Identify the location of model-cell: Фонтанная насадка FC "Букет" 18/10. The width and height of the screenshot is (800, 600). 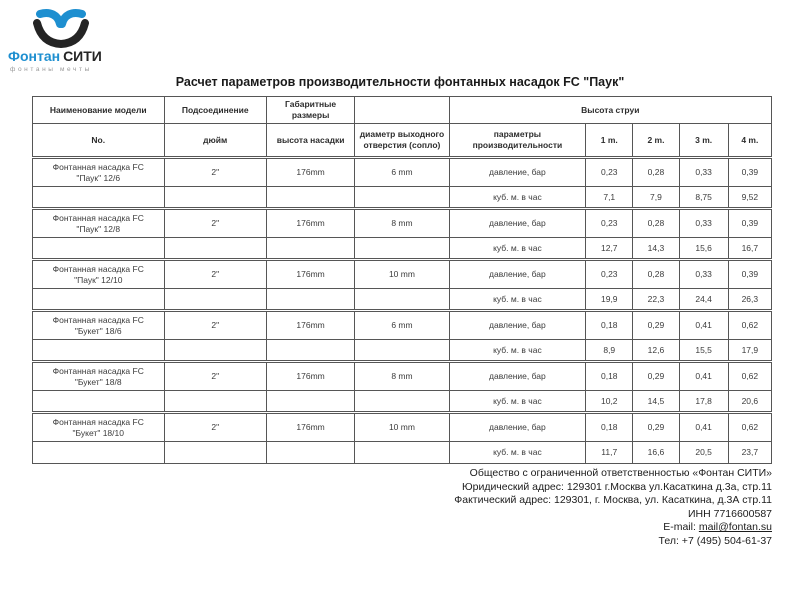
(98, 427).